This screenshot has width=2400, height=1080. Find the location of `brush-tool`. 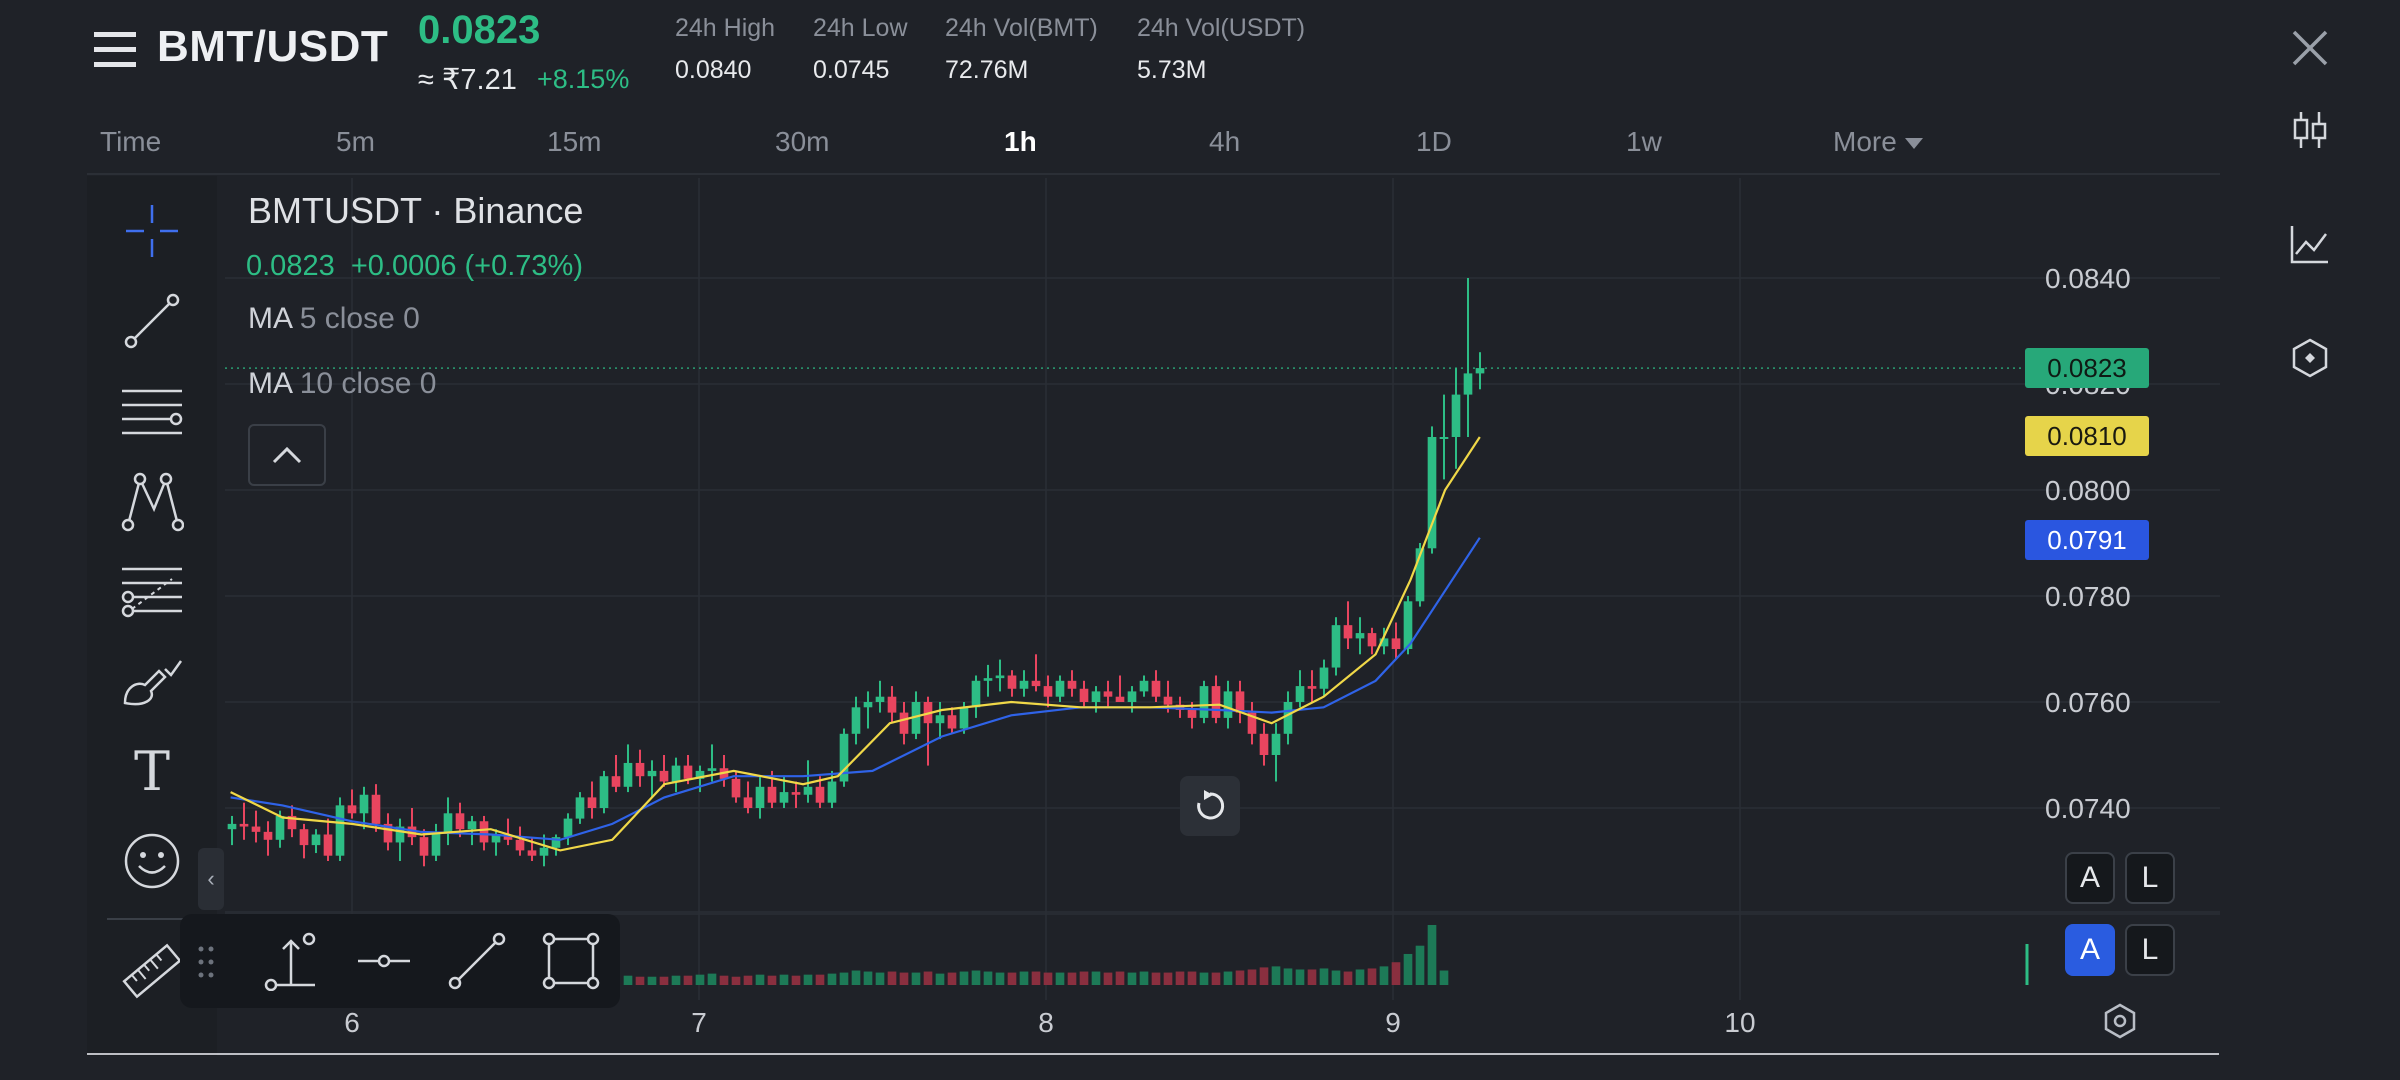

brush-tool is located at coordinates (152, 681).